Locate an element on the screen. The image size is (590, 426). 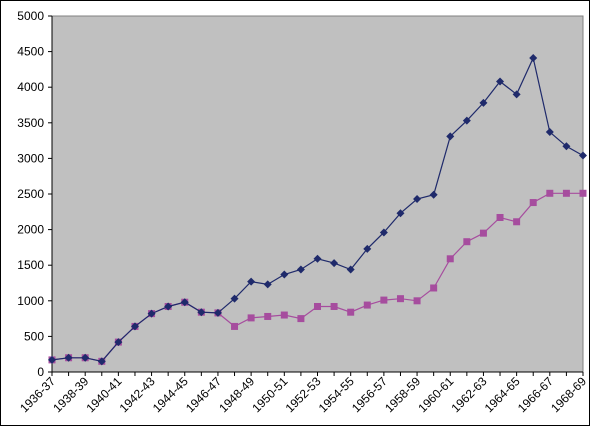
y-tick-label: 1500 is located at coordinates (30, 265).